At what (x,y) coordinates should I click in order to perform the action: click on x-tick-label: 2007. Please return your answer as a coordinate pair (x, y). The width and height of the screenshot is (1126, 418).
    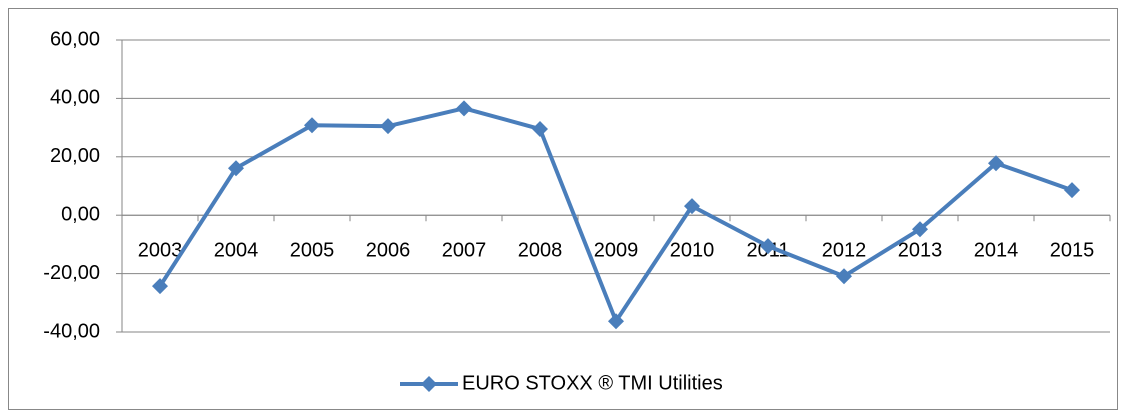
    Looking at the image, I should click on (464, 250).